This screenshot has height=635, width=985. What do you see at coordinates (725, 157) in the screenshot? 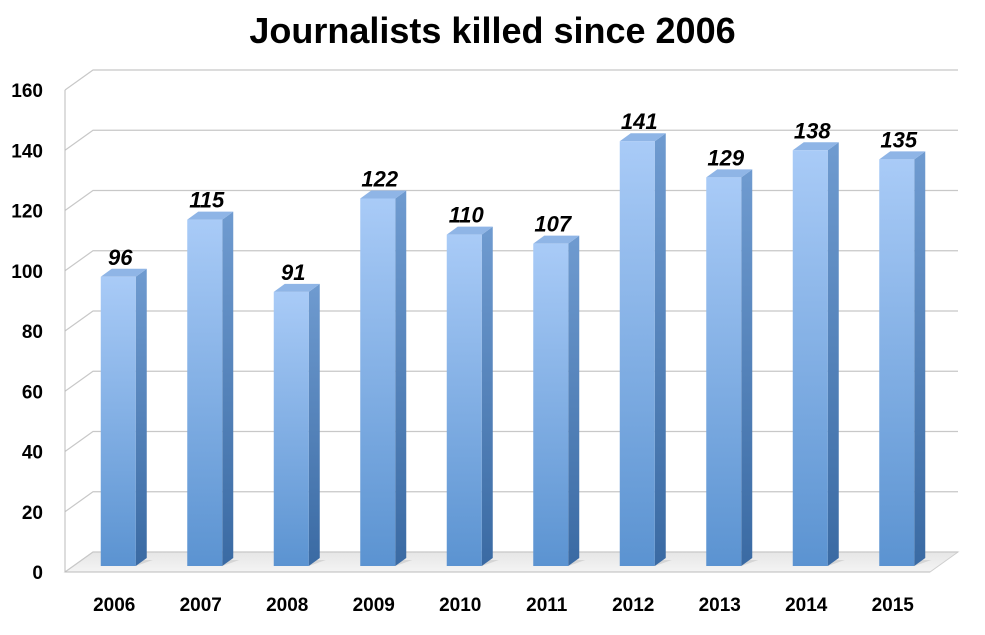
I see `data-label: 129` at bounding box center [725, 157].